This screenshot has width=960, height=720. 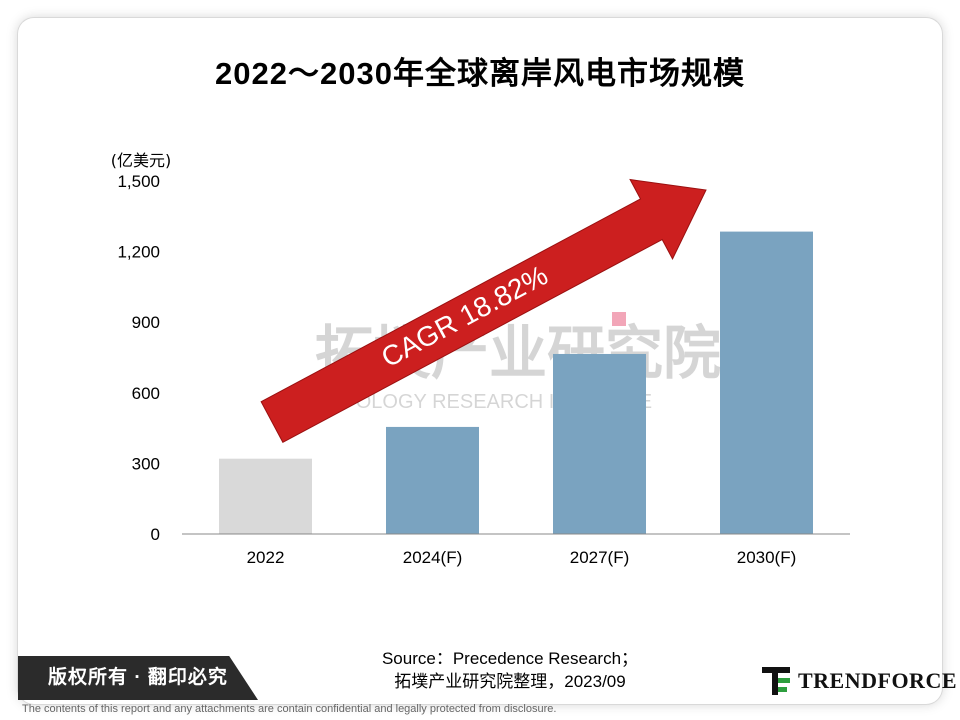 What do you see at coordinates (433, 557) in the screenshot?
I see `x-tick-label: 2024(F)` at bounding box center [433, 557].